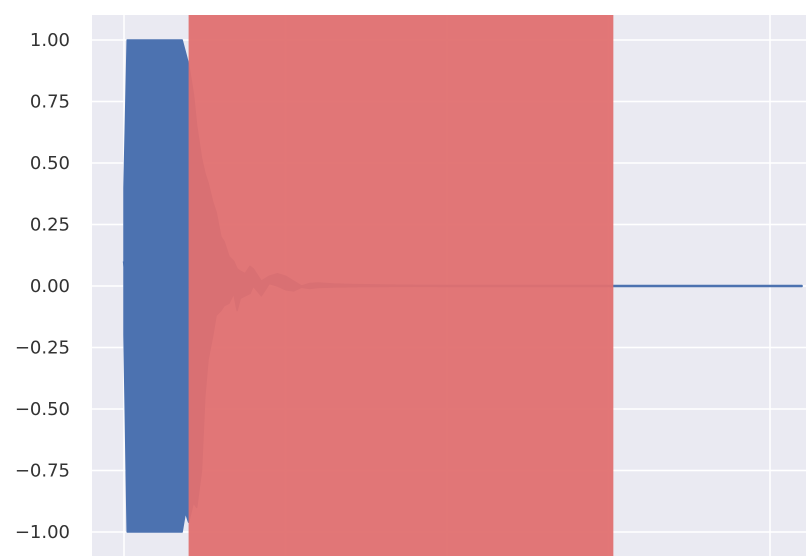 This screenshot has height=556, width=806. What do you see at coordinates (42, 471) in the screenshot?
I see `y-tick-label: −0.75` at bounding box center [42, 471].